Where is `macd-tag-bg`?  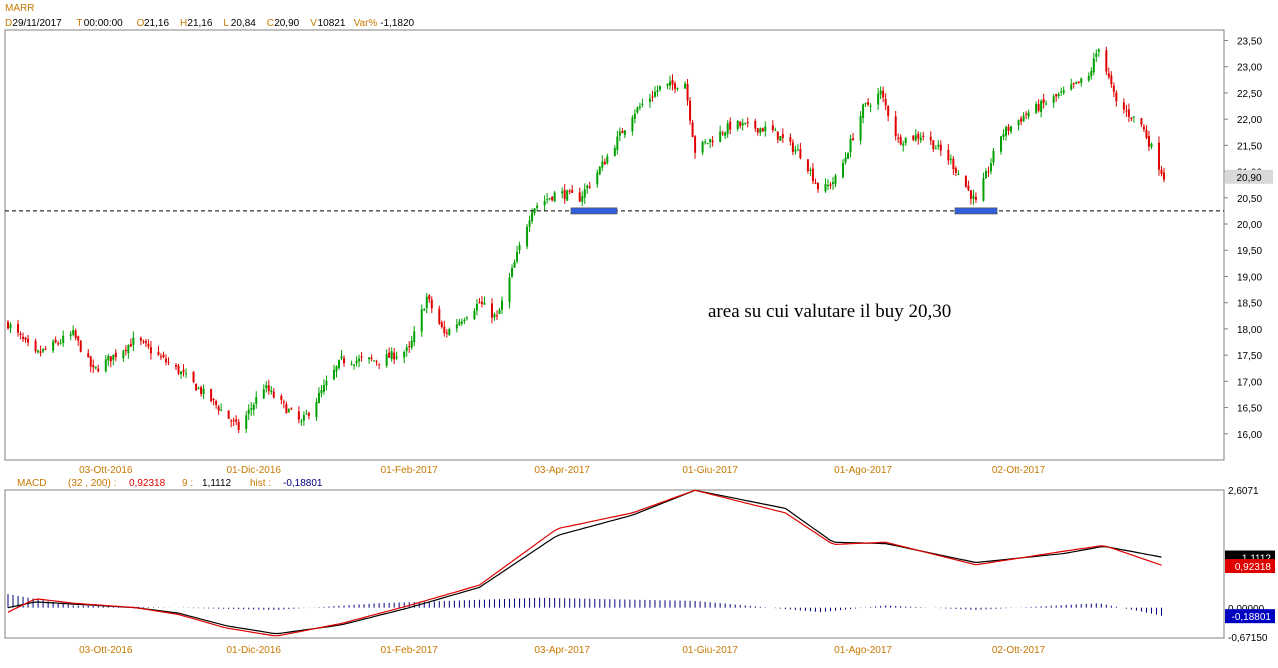
macd-tag-bg is located at coordinates (1250, 566).